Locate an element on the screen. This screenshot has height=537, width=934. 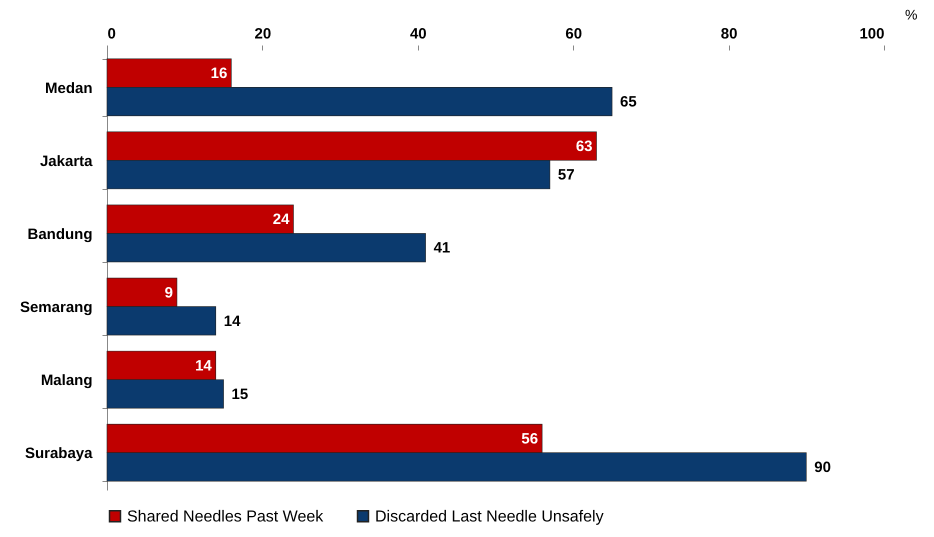
data-label: 9 is located at coordinates (168, 293).